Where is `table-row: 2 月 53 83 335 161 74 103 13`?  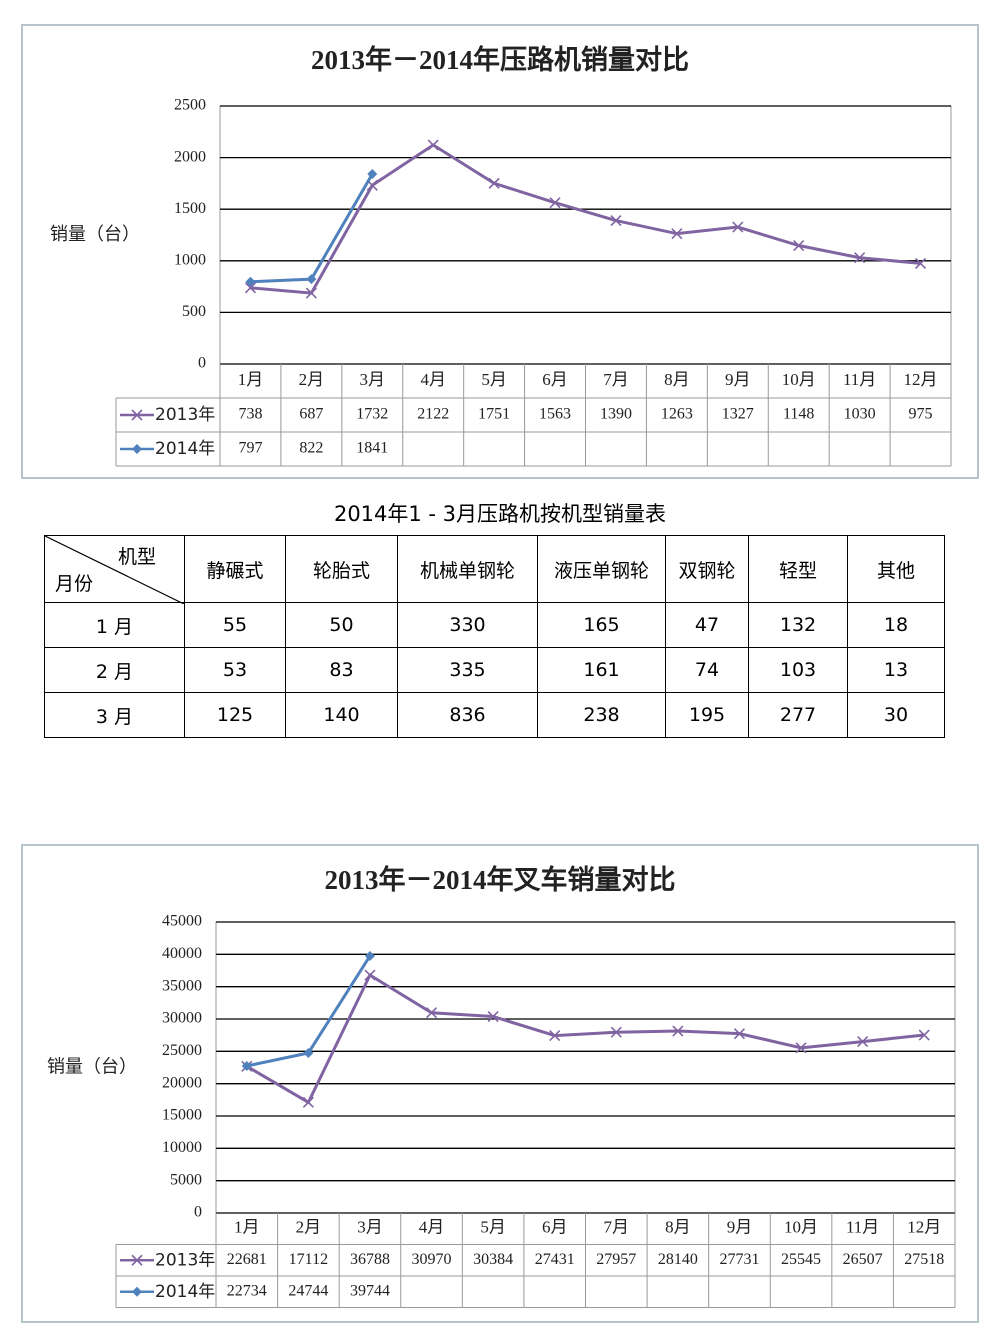
table-row: 2 月 53 83 335 161 74 103 13 is located at coordinates (494, 670).